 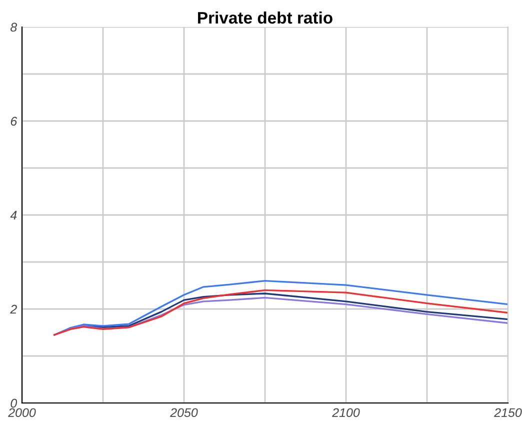 What do you see at coordinates (281, 308) in the screenshot?
I see `line-series` at bounding box center [281, 308].